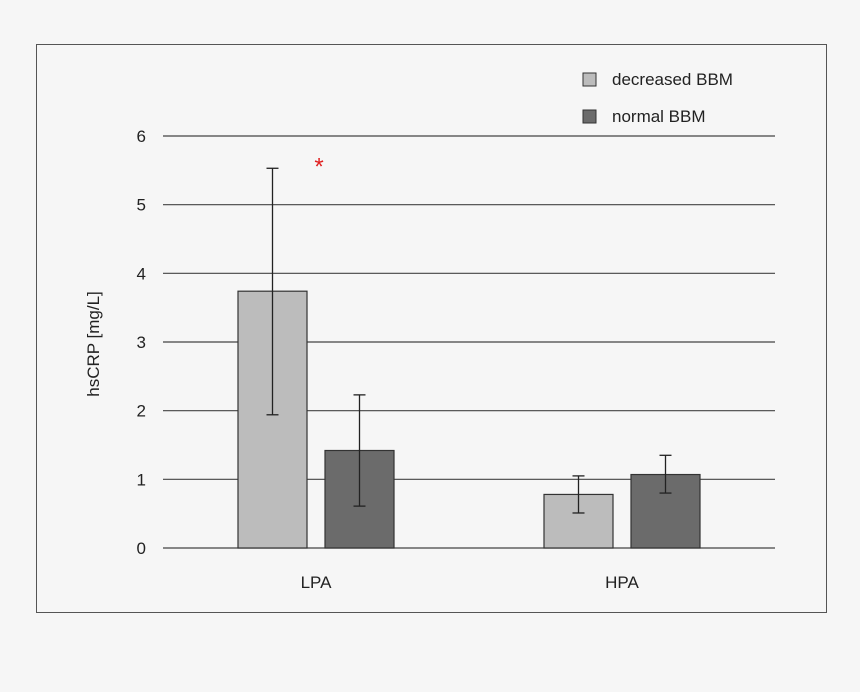 Image resolution: width=860 pixels, height=692 pixels. Describe the element at coordinates (470, 582) in the screenshot. I see `x-tick-labels: LPA HPA` at that location.